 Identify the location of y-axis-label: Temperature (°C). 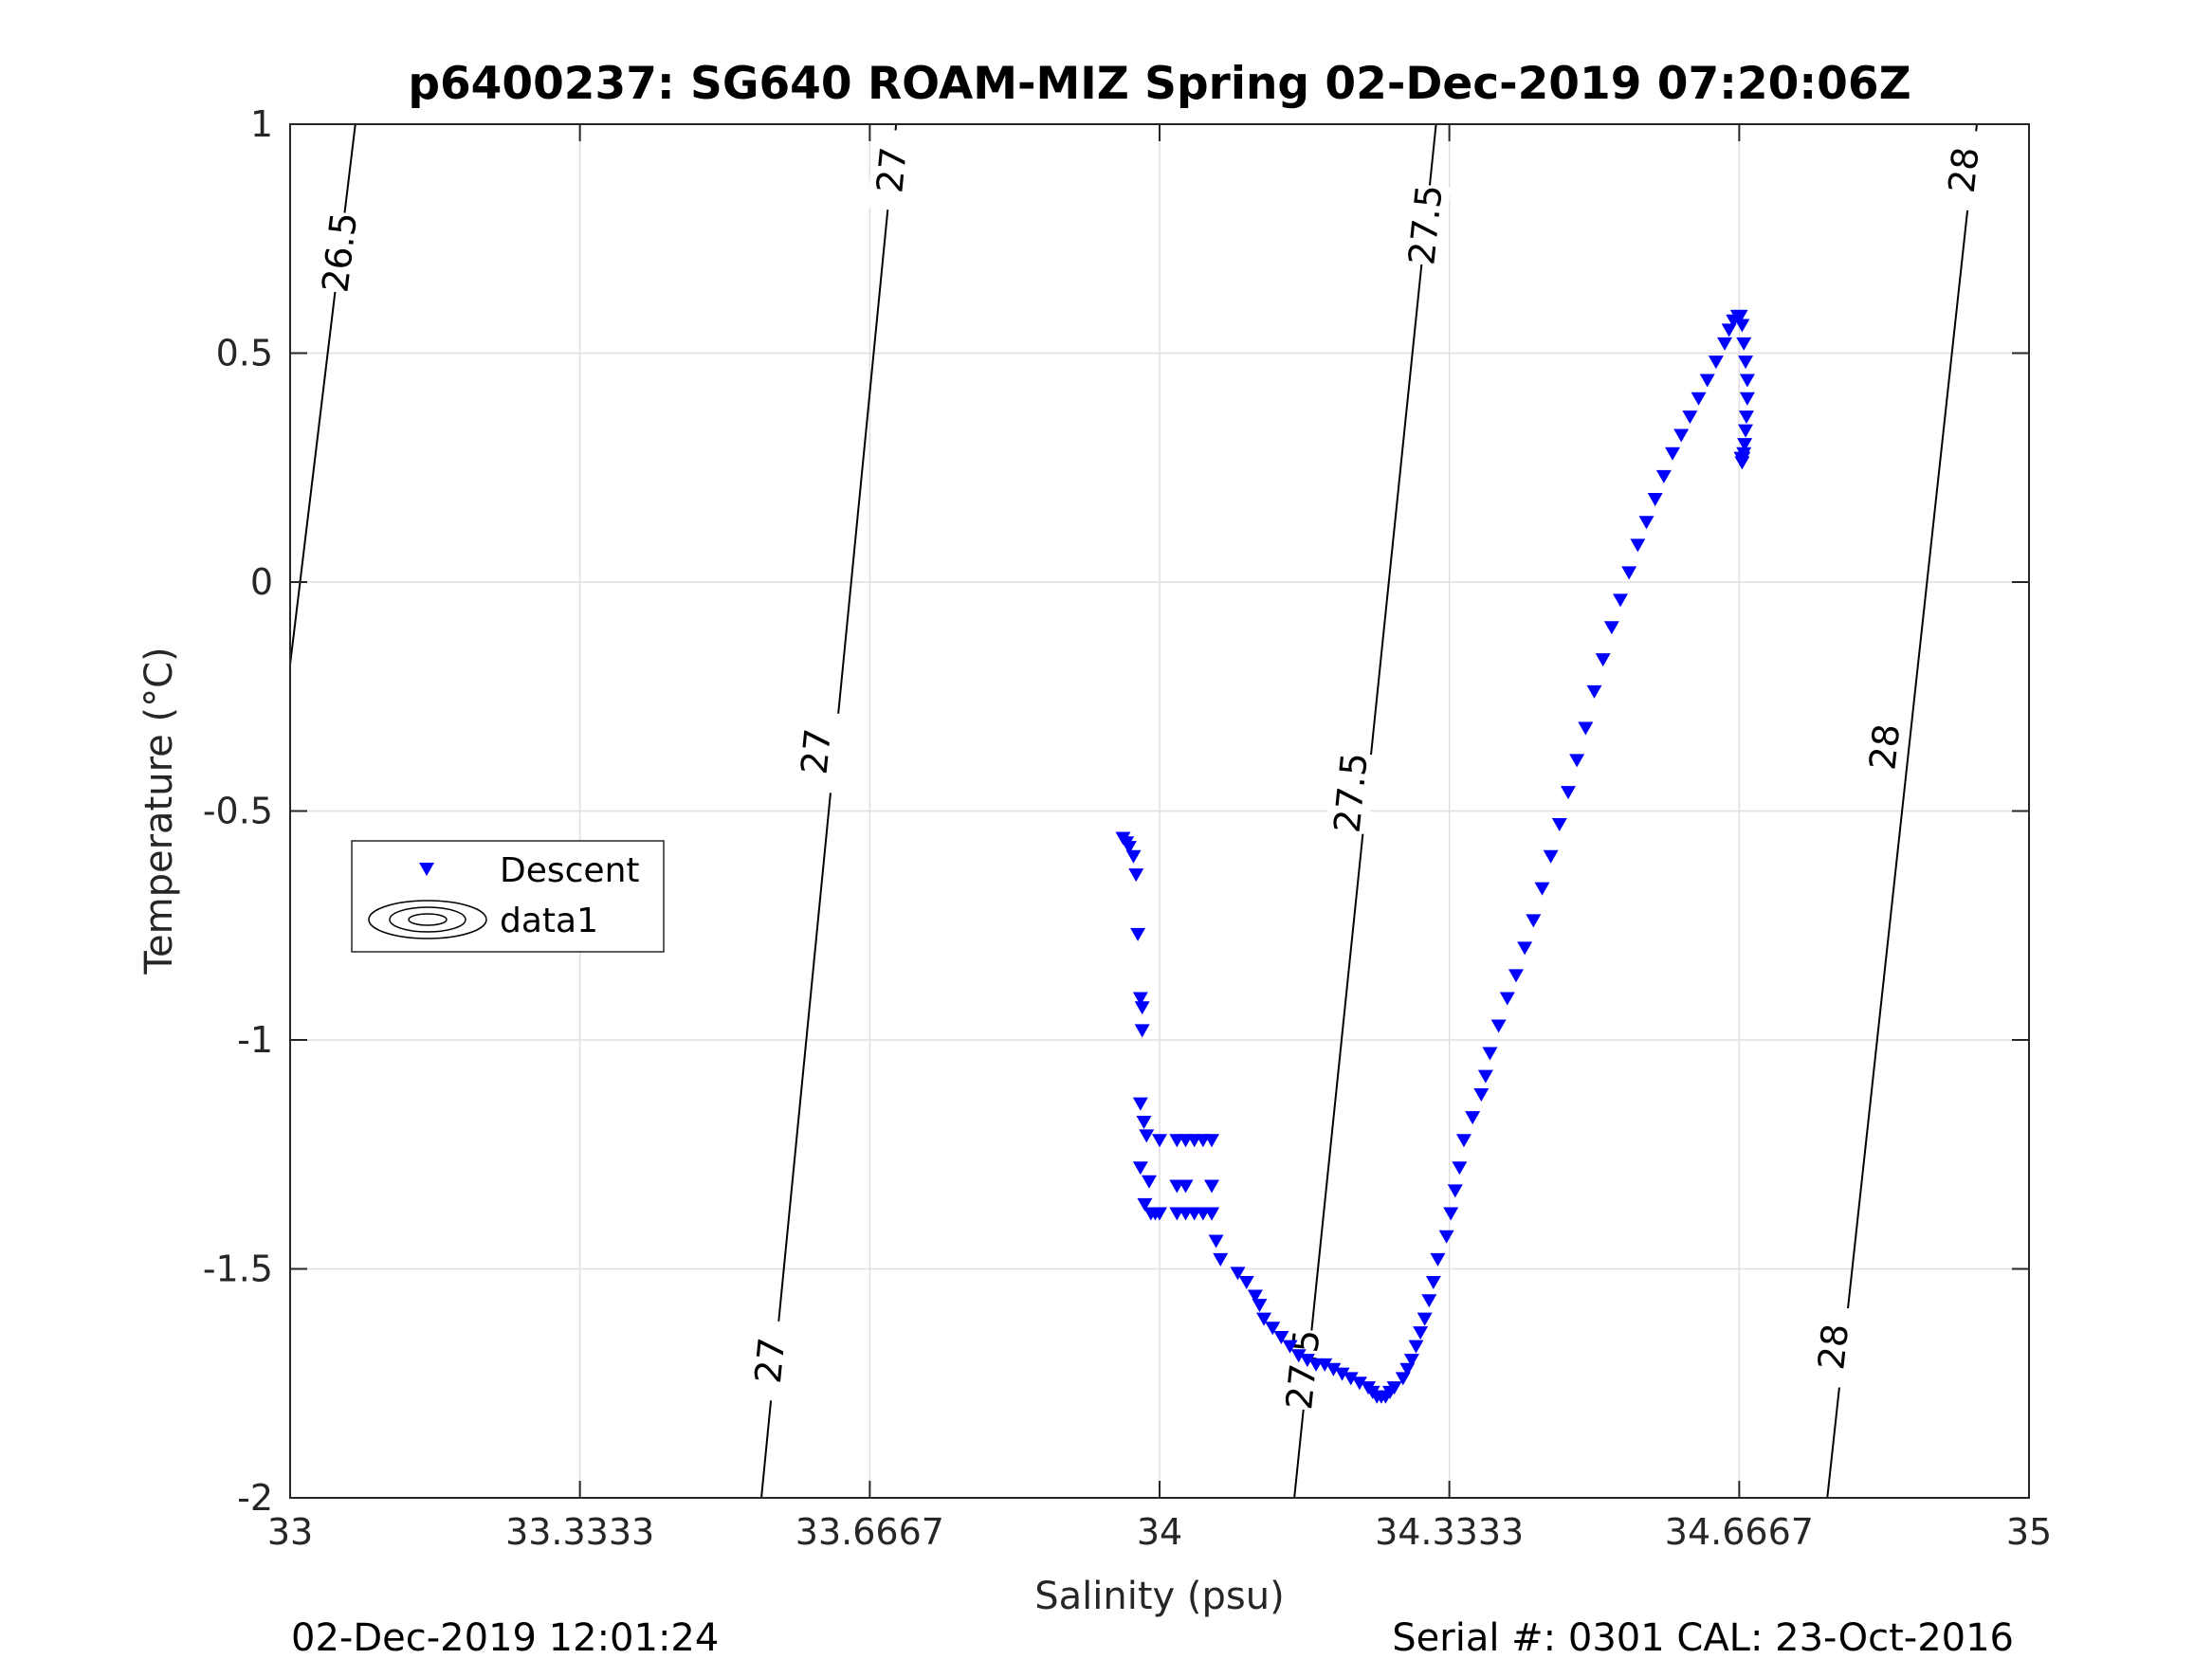
(159, 811).